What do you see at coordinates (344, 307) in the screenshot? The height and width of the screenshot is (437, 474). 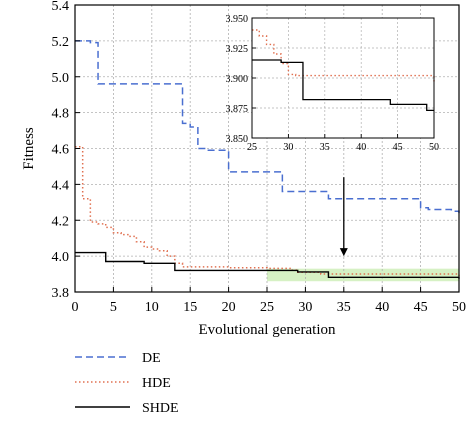 I see `x-tick-label: 35` at bounding box center [344, 307].